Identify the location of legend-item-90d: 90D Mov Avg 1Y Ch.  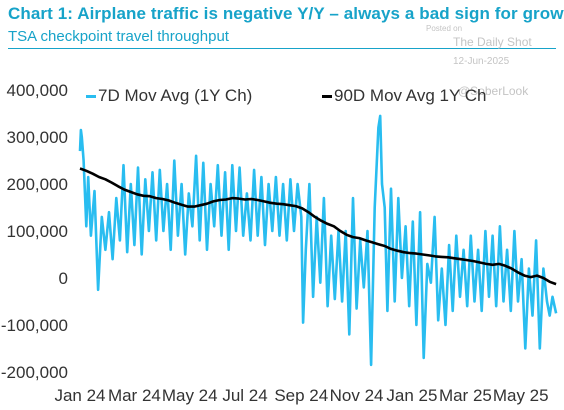
(404, 96).